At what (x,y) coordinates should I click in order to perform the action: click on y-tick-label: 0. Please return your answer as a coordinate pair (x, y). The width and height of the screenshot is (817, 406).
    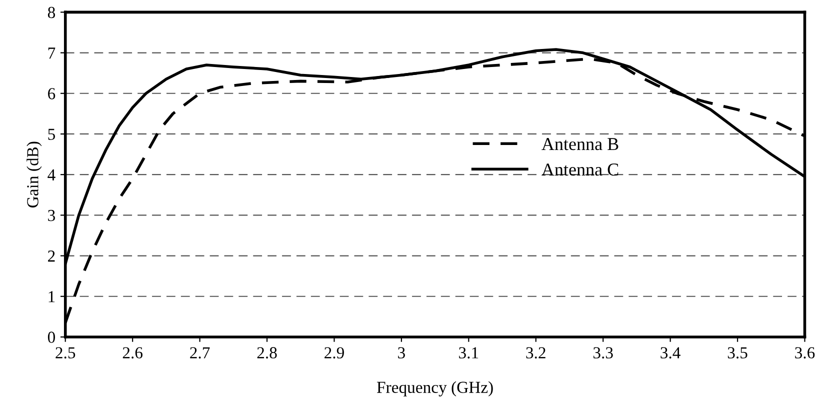
    Looking at the image, I should click on (51, 337).